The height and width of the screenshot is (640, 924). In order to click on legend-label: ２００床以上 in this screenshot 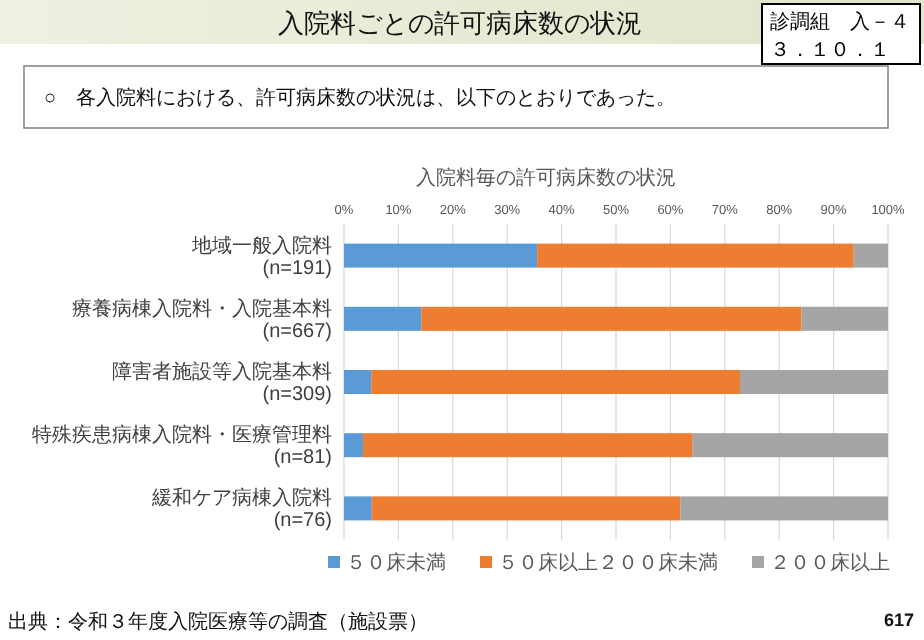, I will do `click(830, 563)`.